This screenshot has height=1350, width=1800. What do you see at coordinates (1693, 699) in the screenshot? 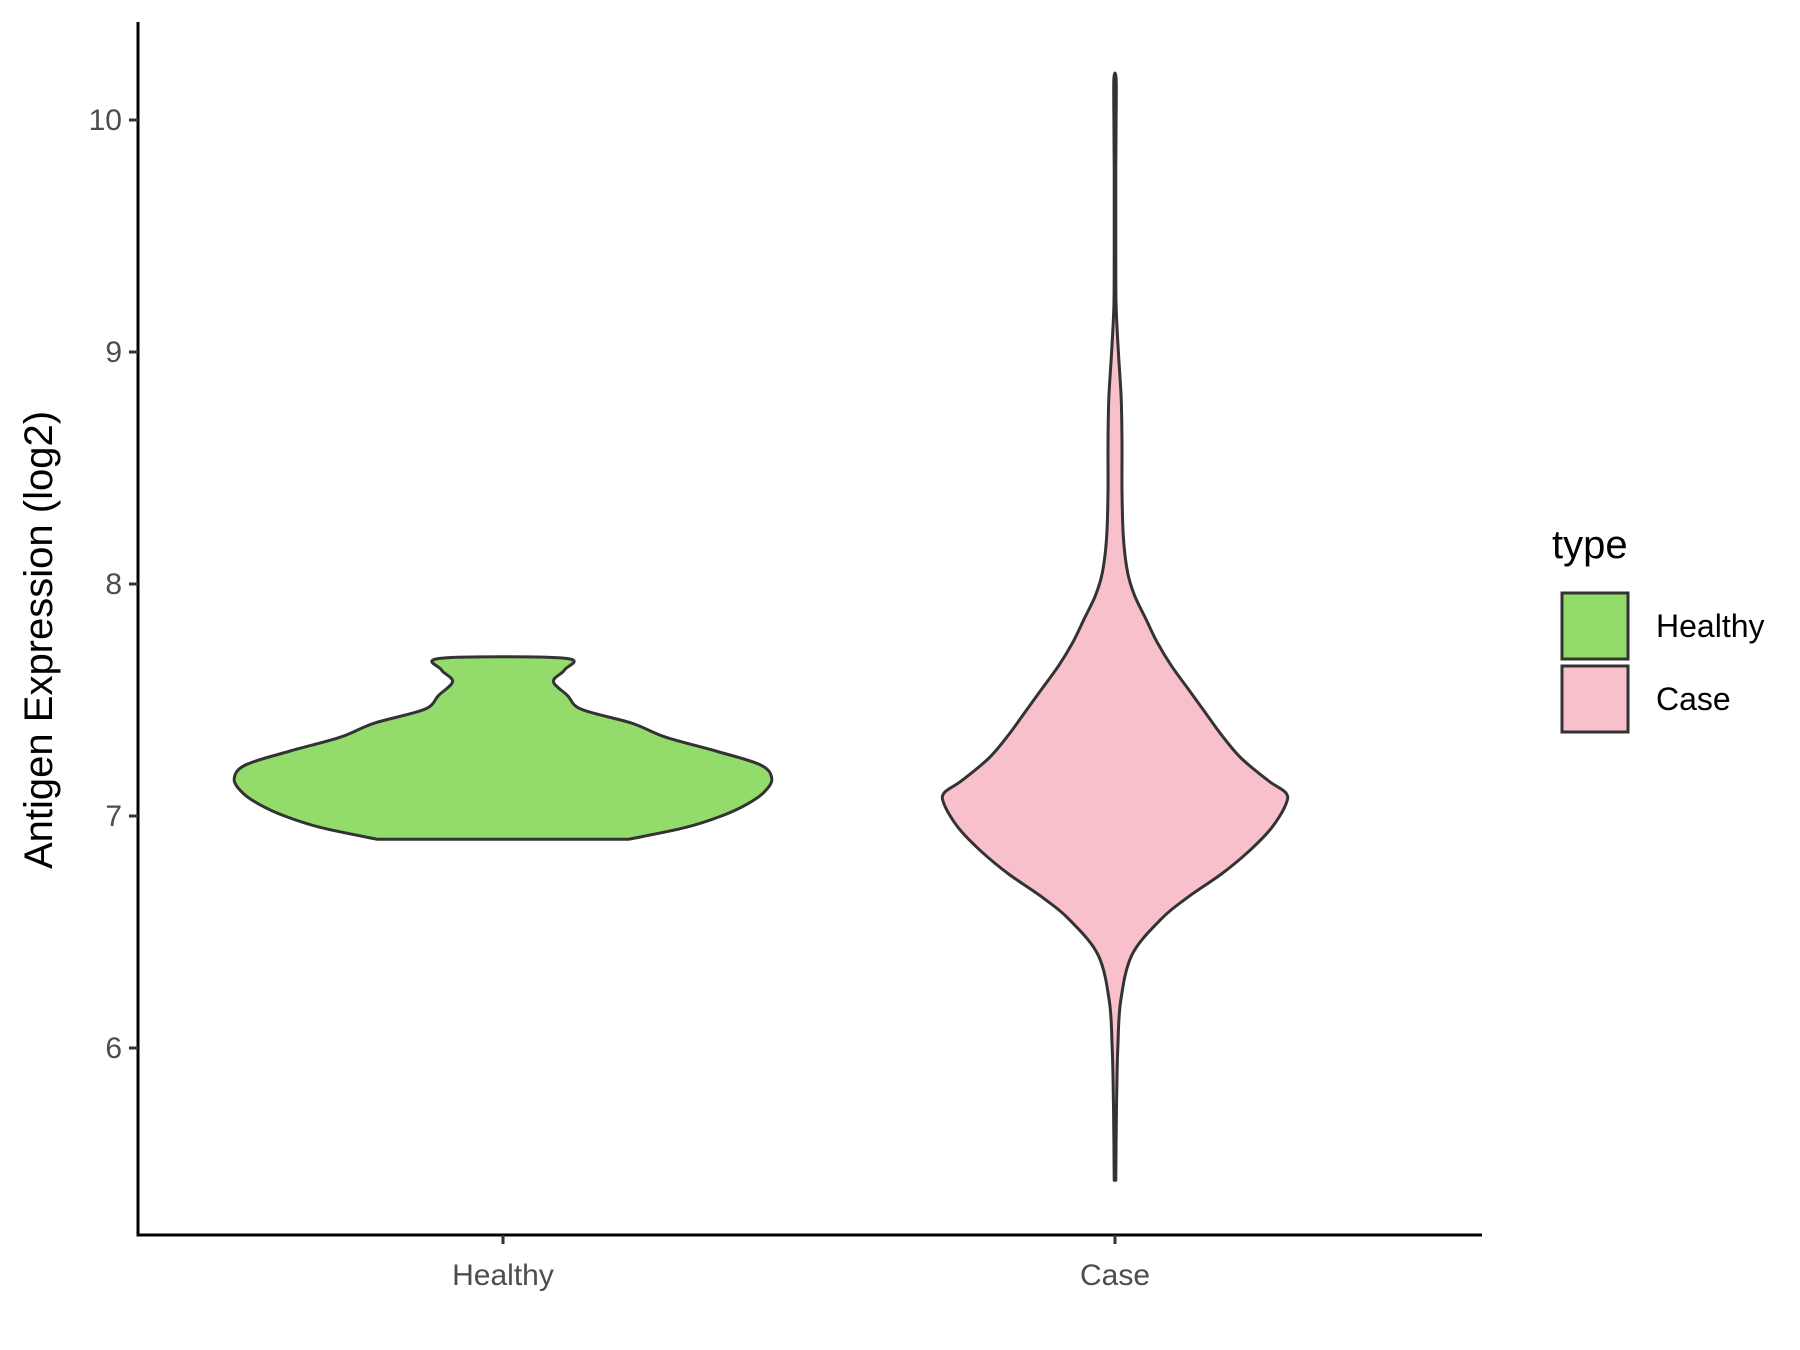
I see `legend-label-case: Case` at bounding box center [1693, 699].